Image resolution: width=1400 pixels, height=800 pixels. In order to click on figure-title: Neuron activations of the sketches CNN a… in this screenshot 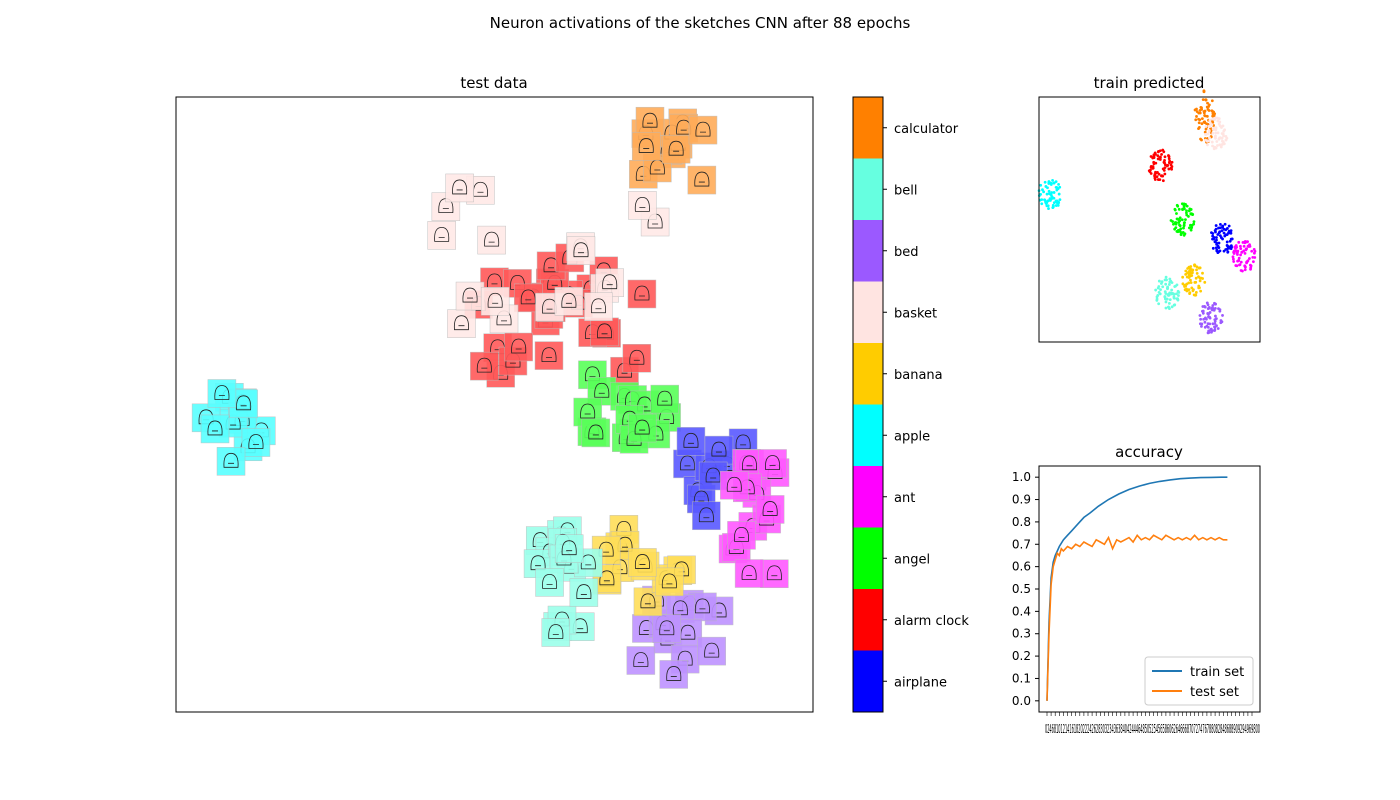, I will do `click(700, 23)`.